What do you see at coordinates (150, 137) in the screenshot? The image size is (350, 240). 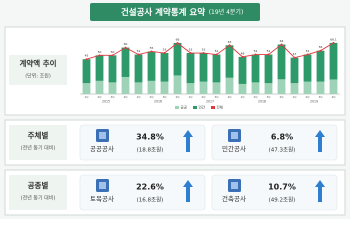 I see `card-change: 34.8%` at bounding box center [150, 137].